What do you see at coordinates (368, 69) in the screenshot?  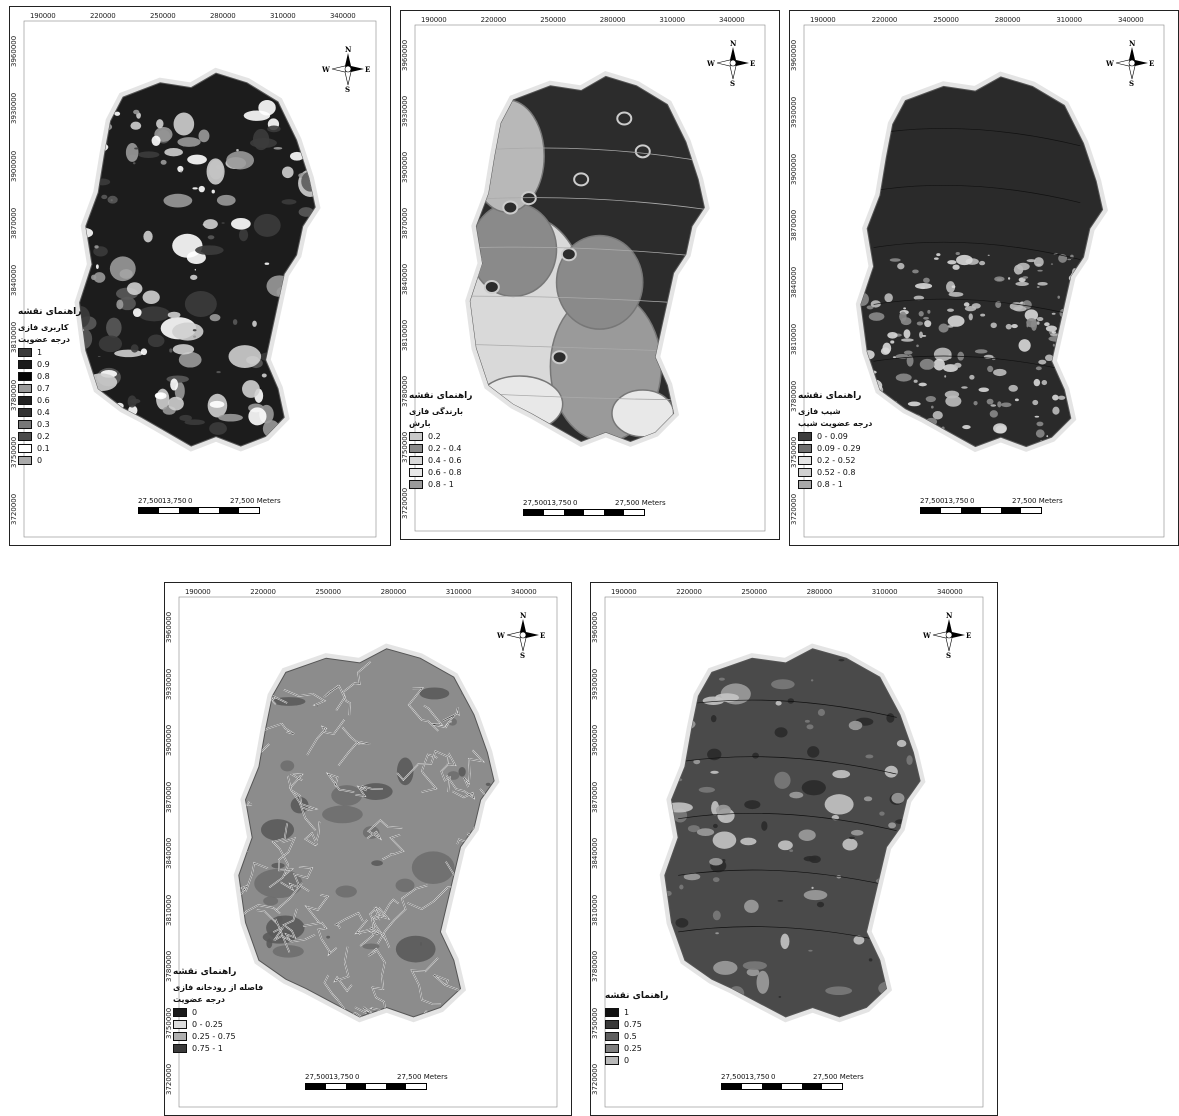 I see `compass-e-label: E` at bounding box center [368, 69].